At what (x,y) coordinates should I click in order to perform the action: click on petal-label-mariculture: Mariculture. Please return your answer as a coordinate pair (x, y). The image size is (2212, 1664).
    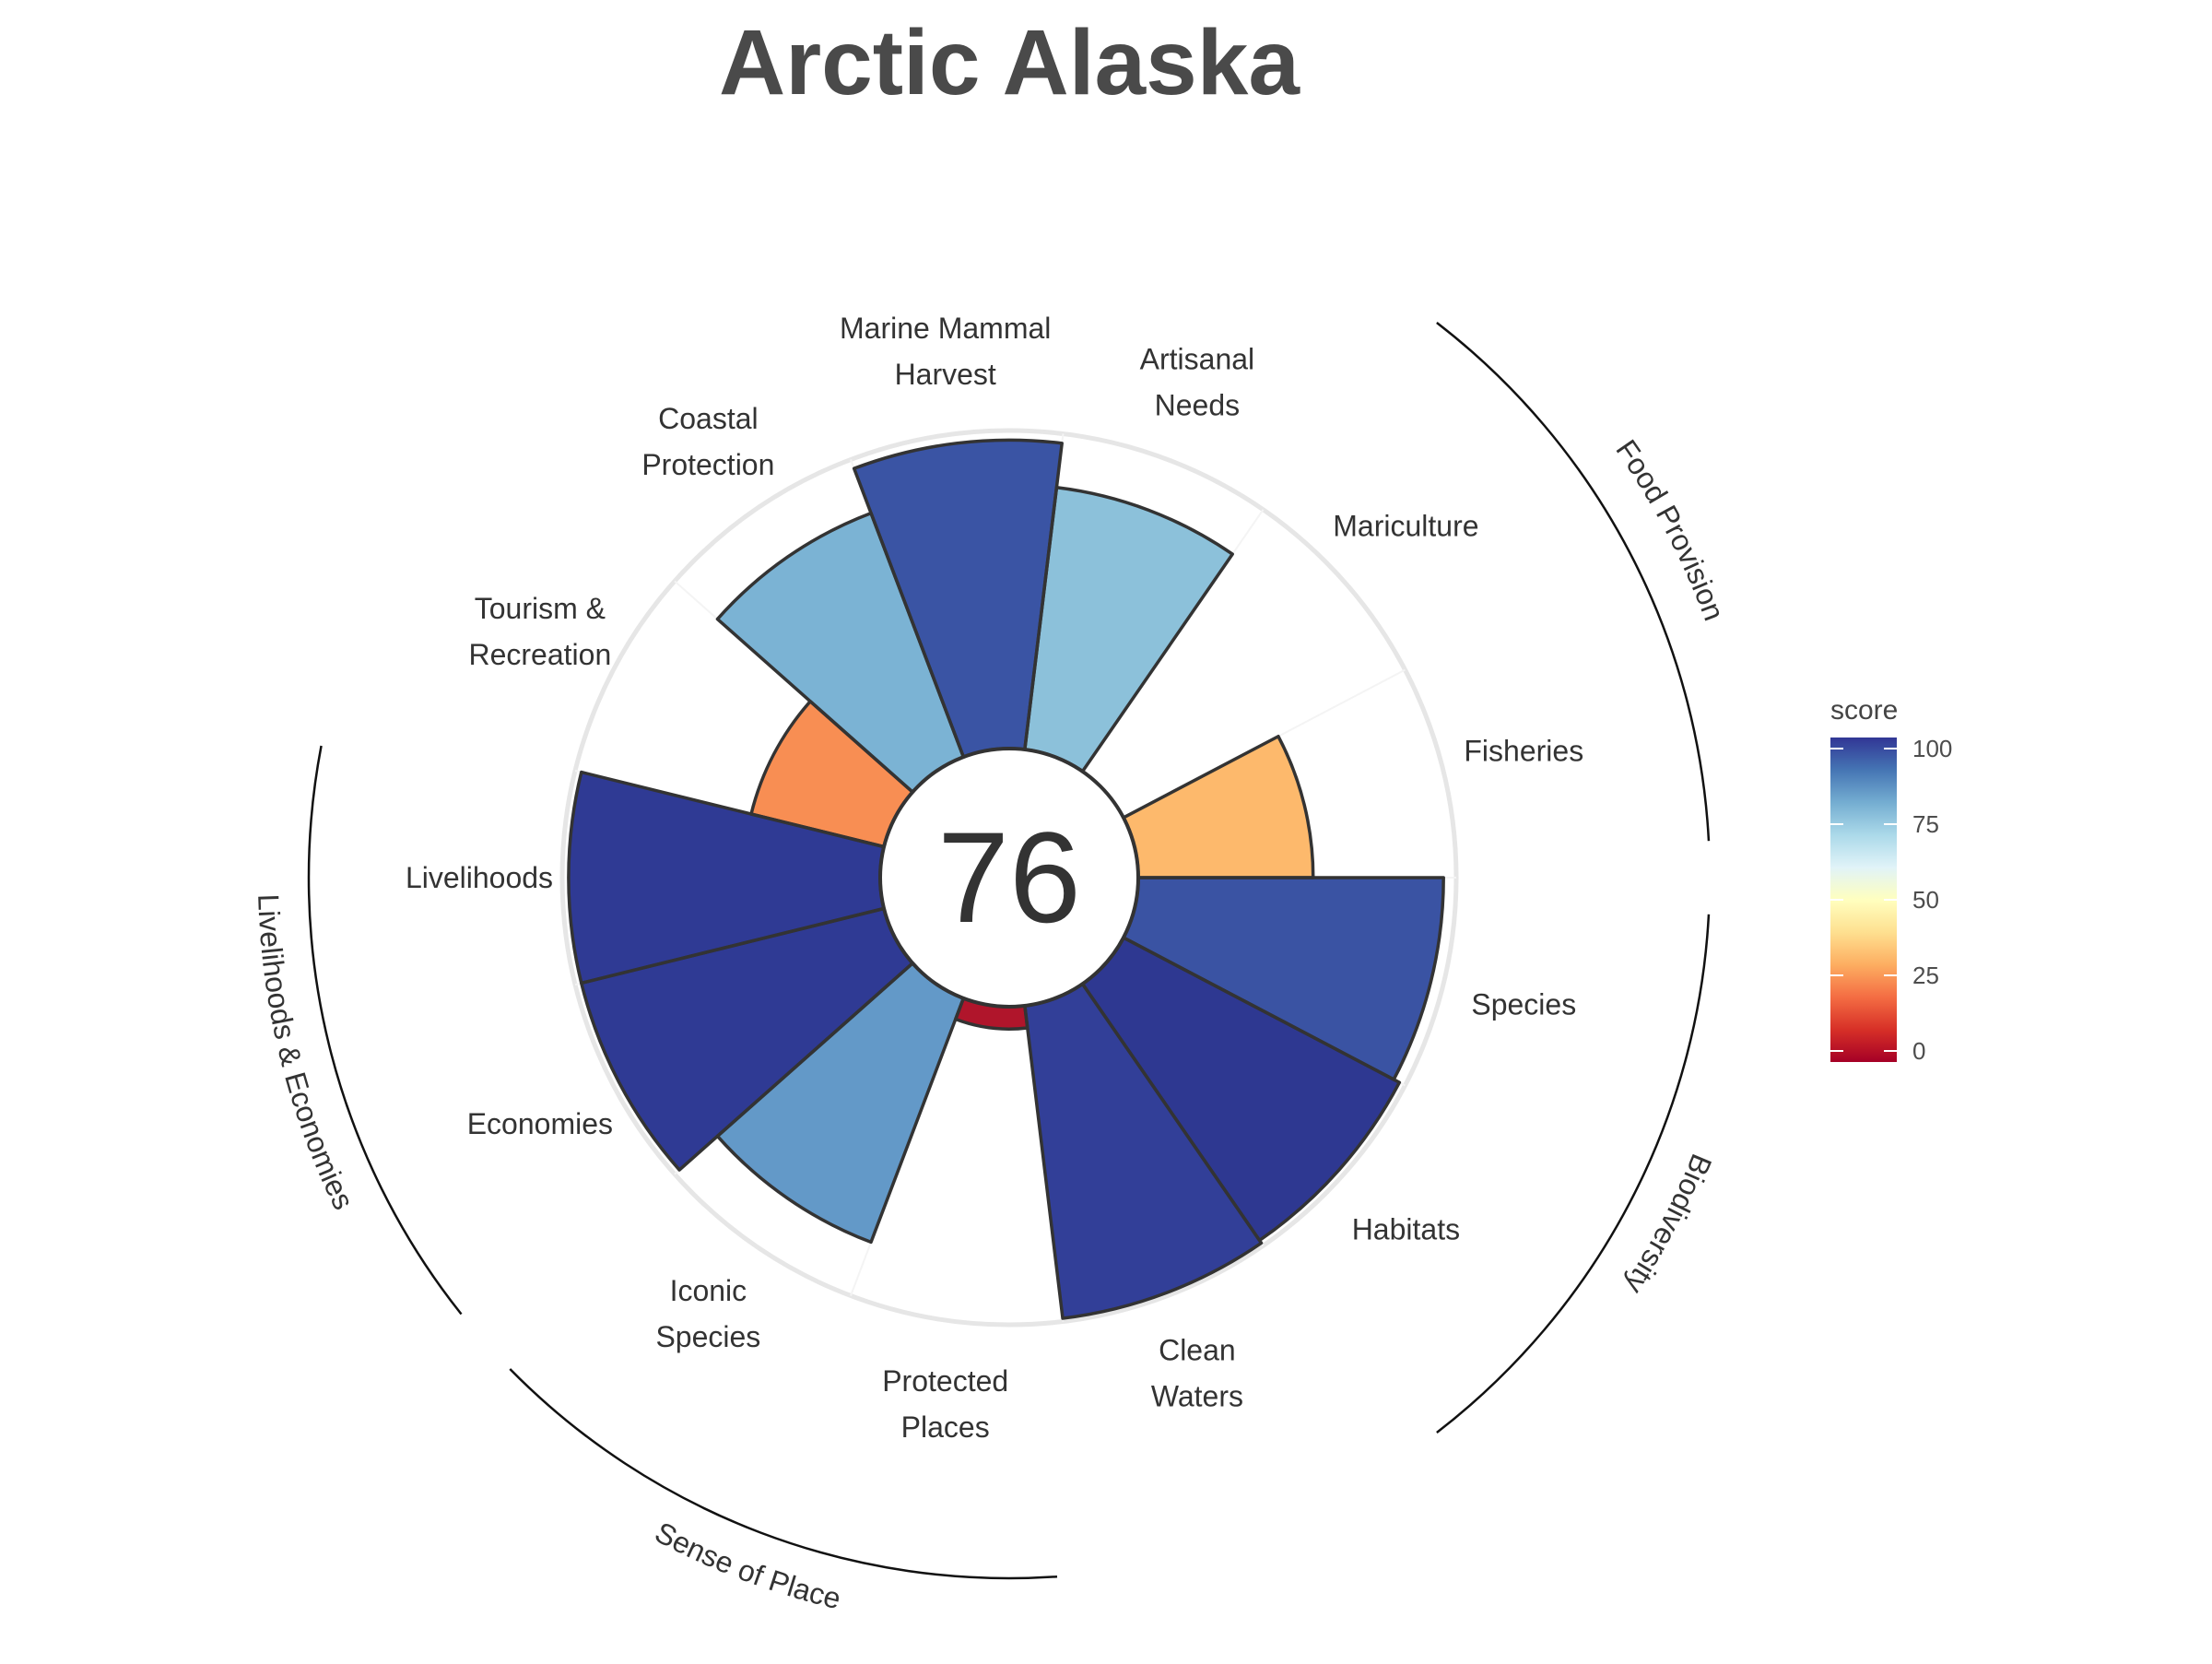
    Looking at the image, I should click on (1405, 526).